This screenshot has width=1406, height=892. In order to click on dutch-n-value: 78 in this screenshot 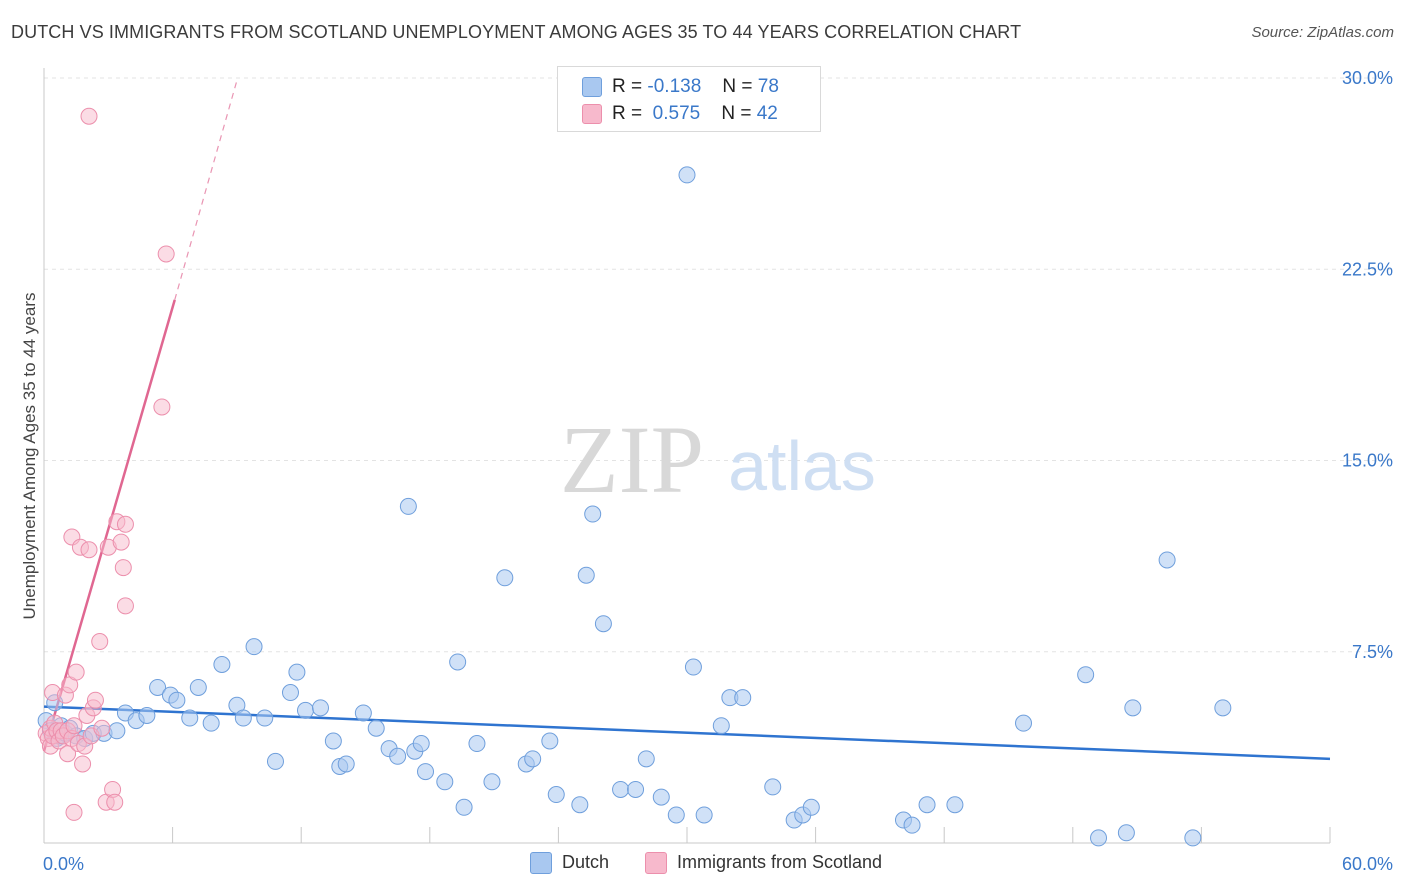, I will do `click(768, 86)`.